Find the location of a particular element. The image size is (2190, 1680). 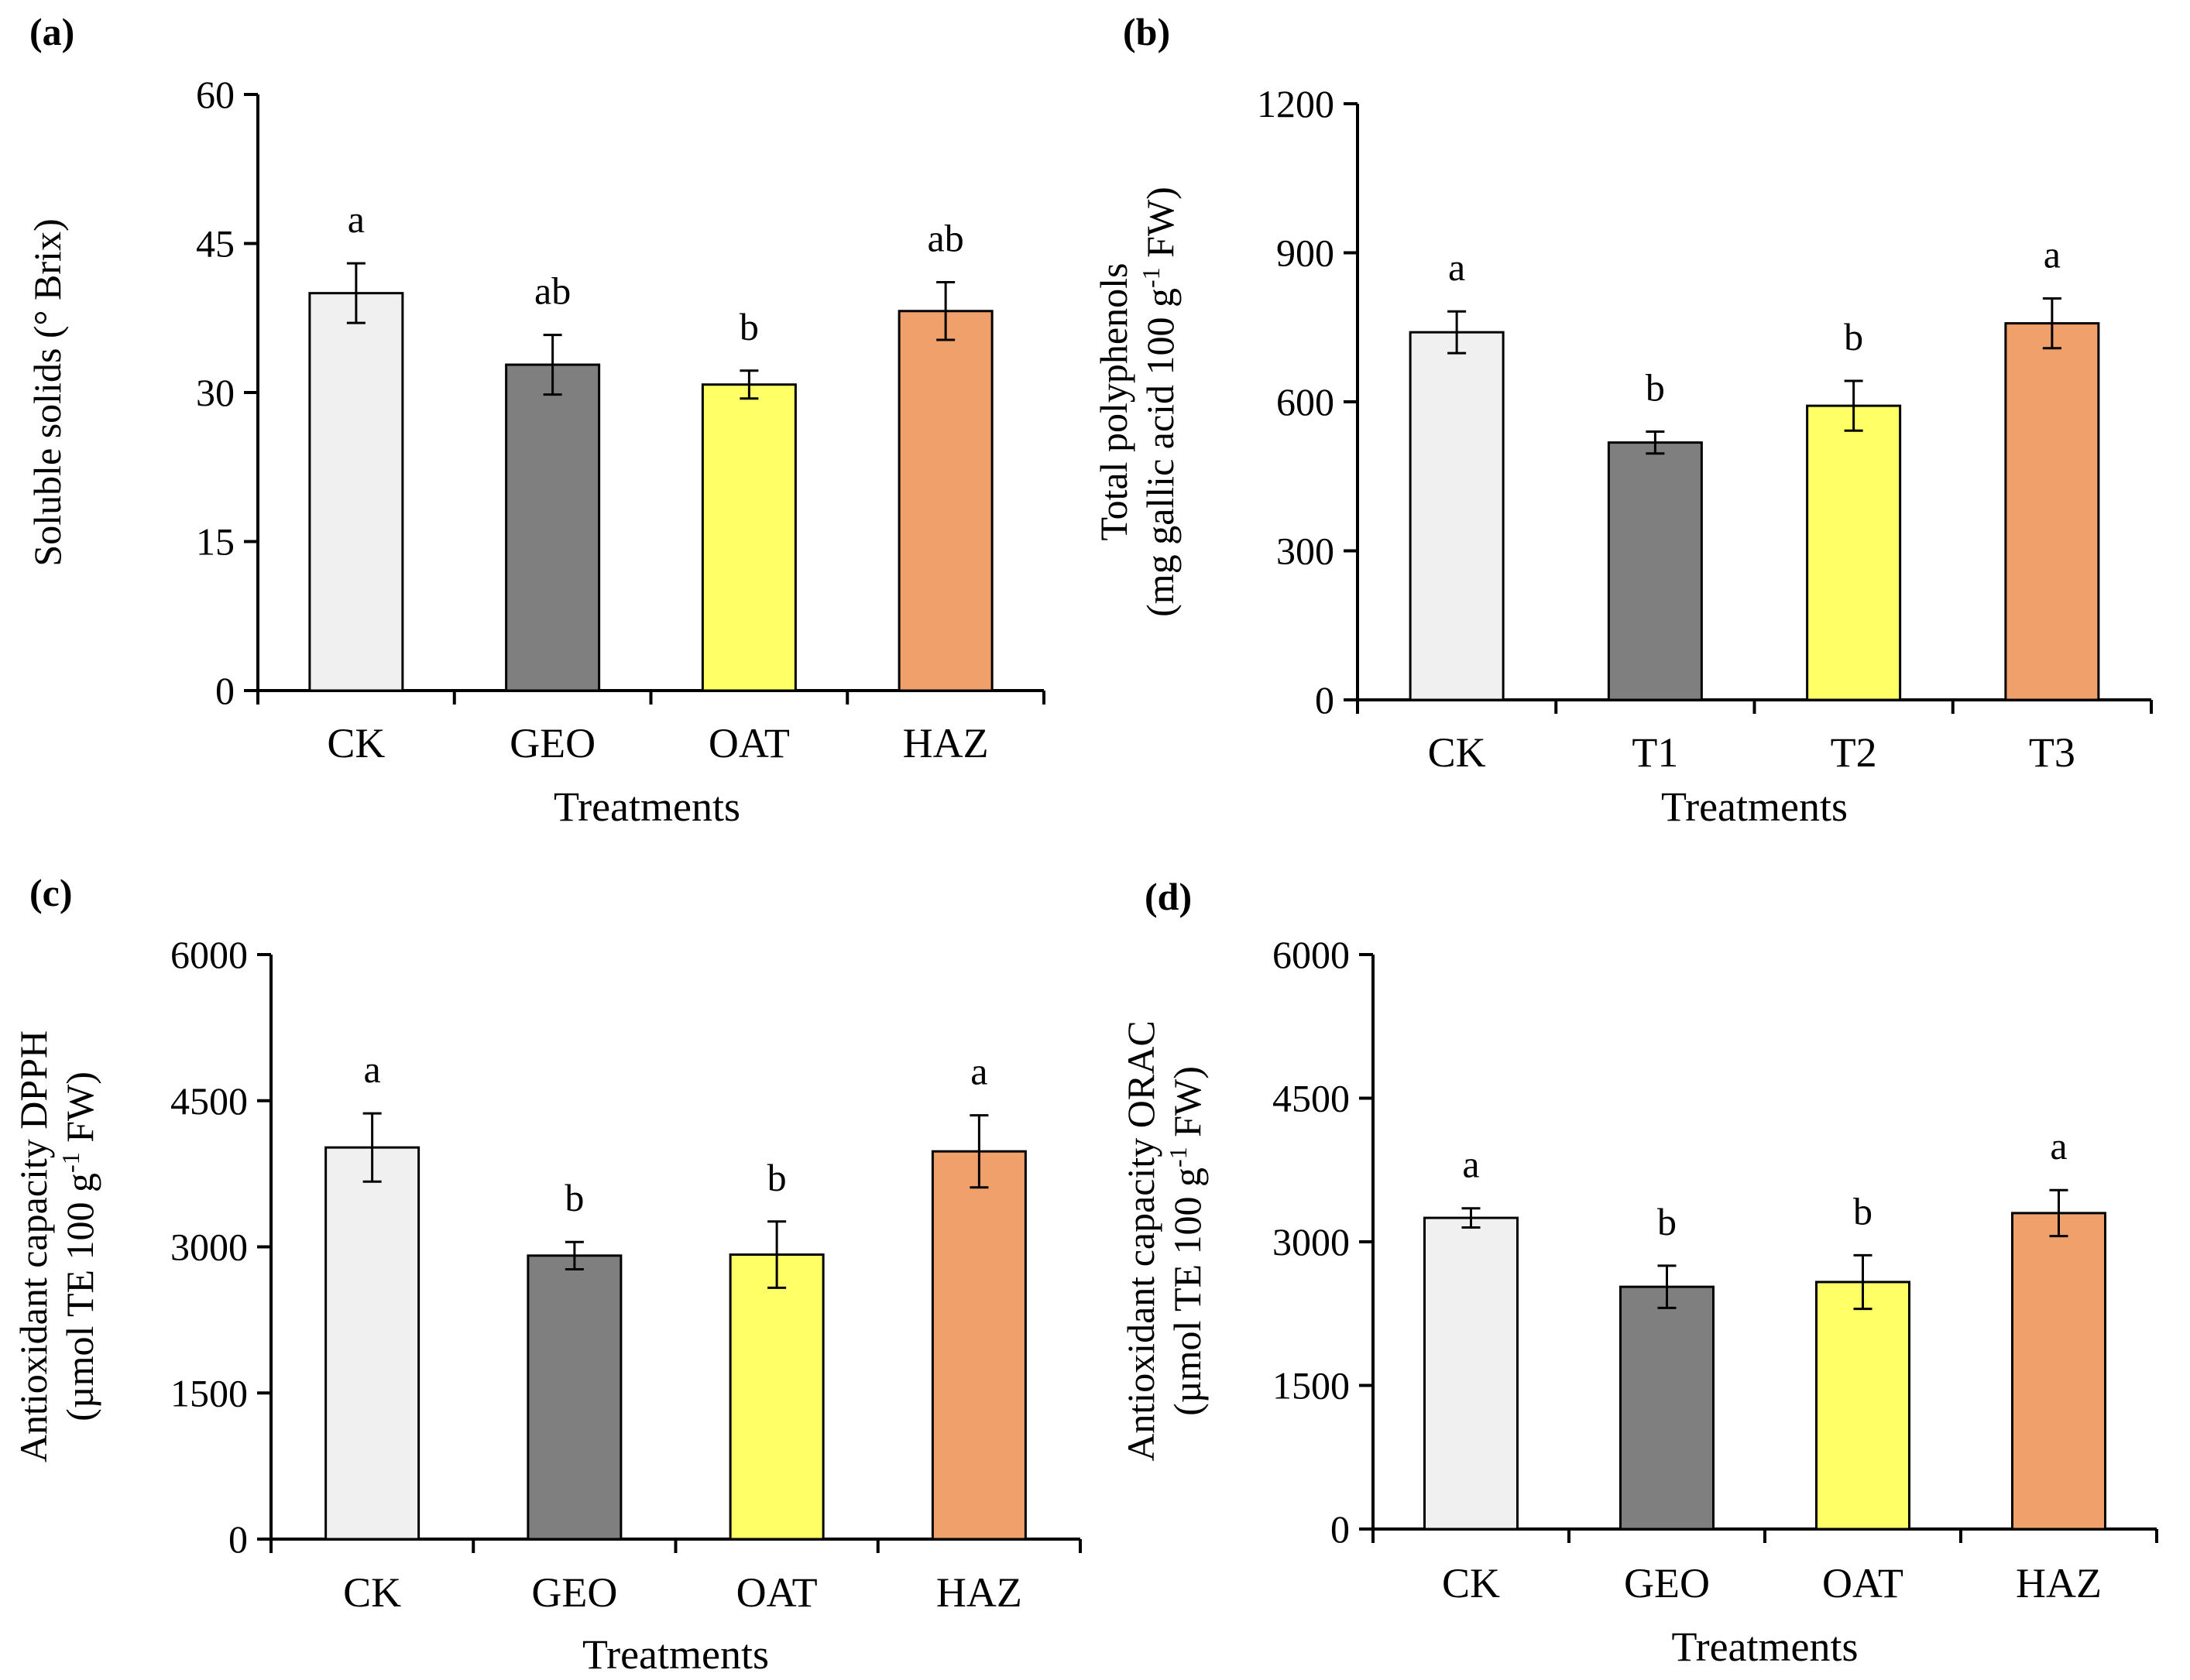

y-axis-title-line: Antioxidant capacity DPPH is located at coordinates (33, 1246).